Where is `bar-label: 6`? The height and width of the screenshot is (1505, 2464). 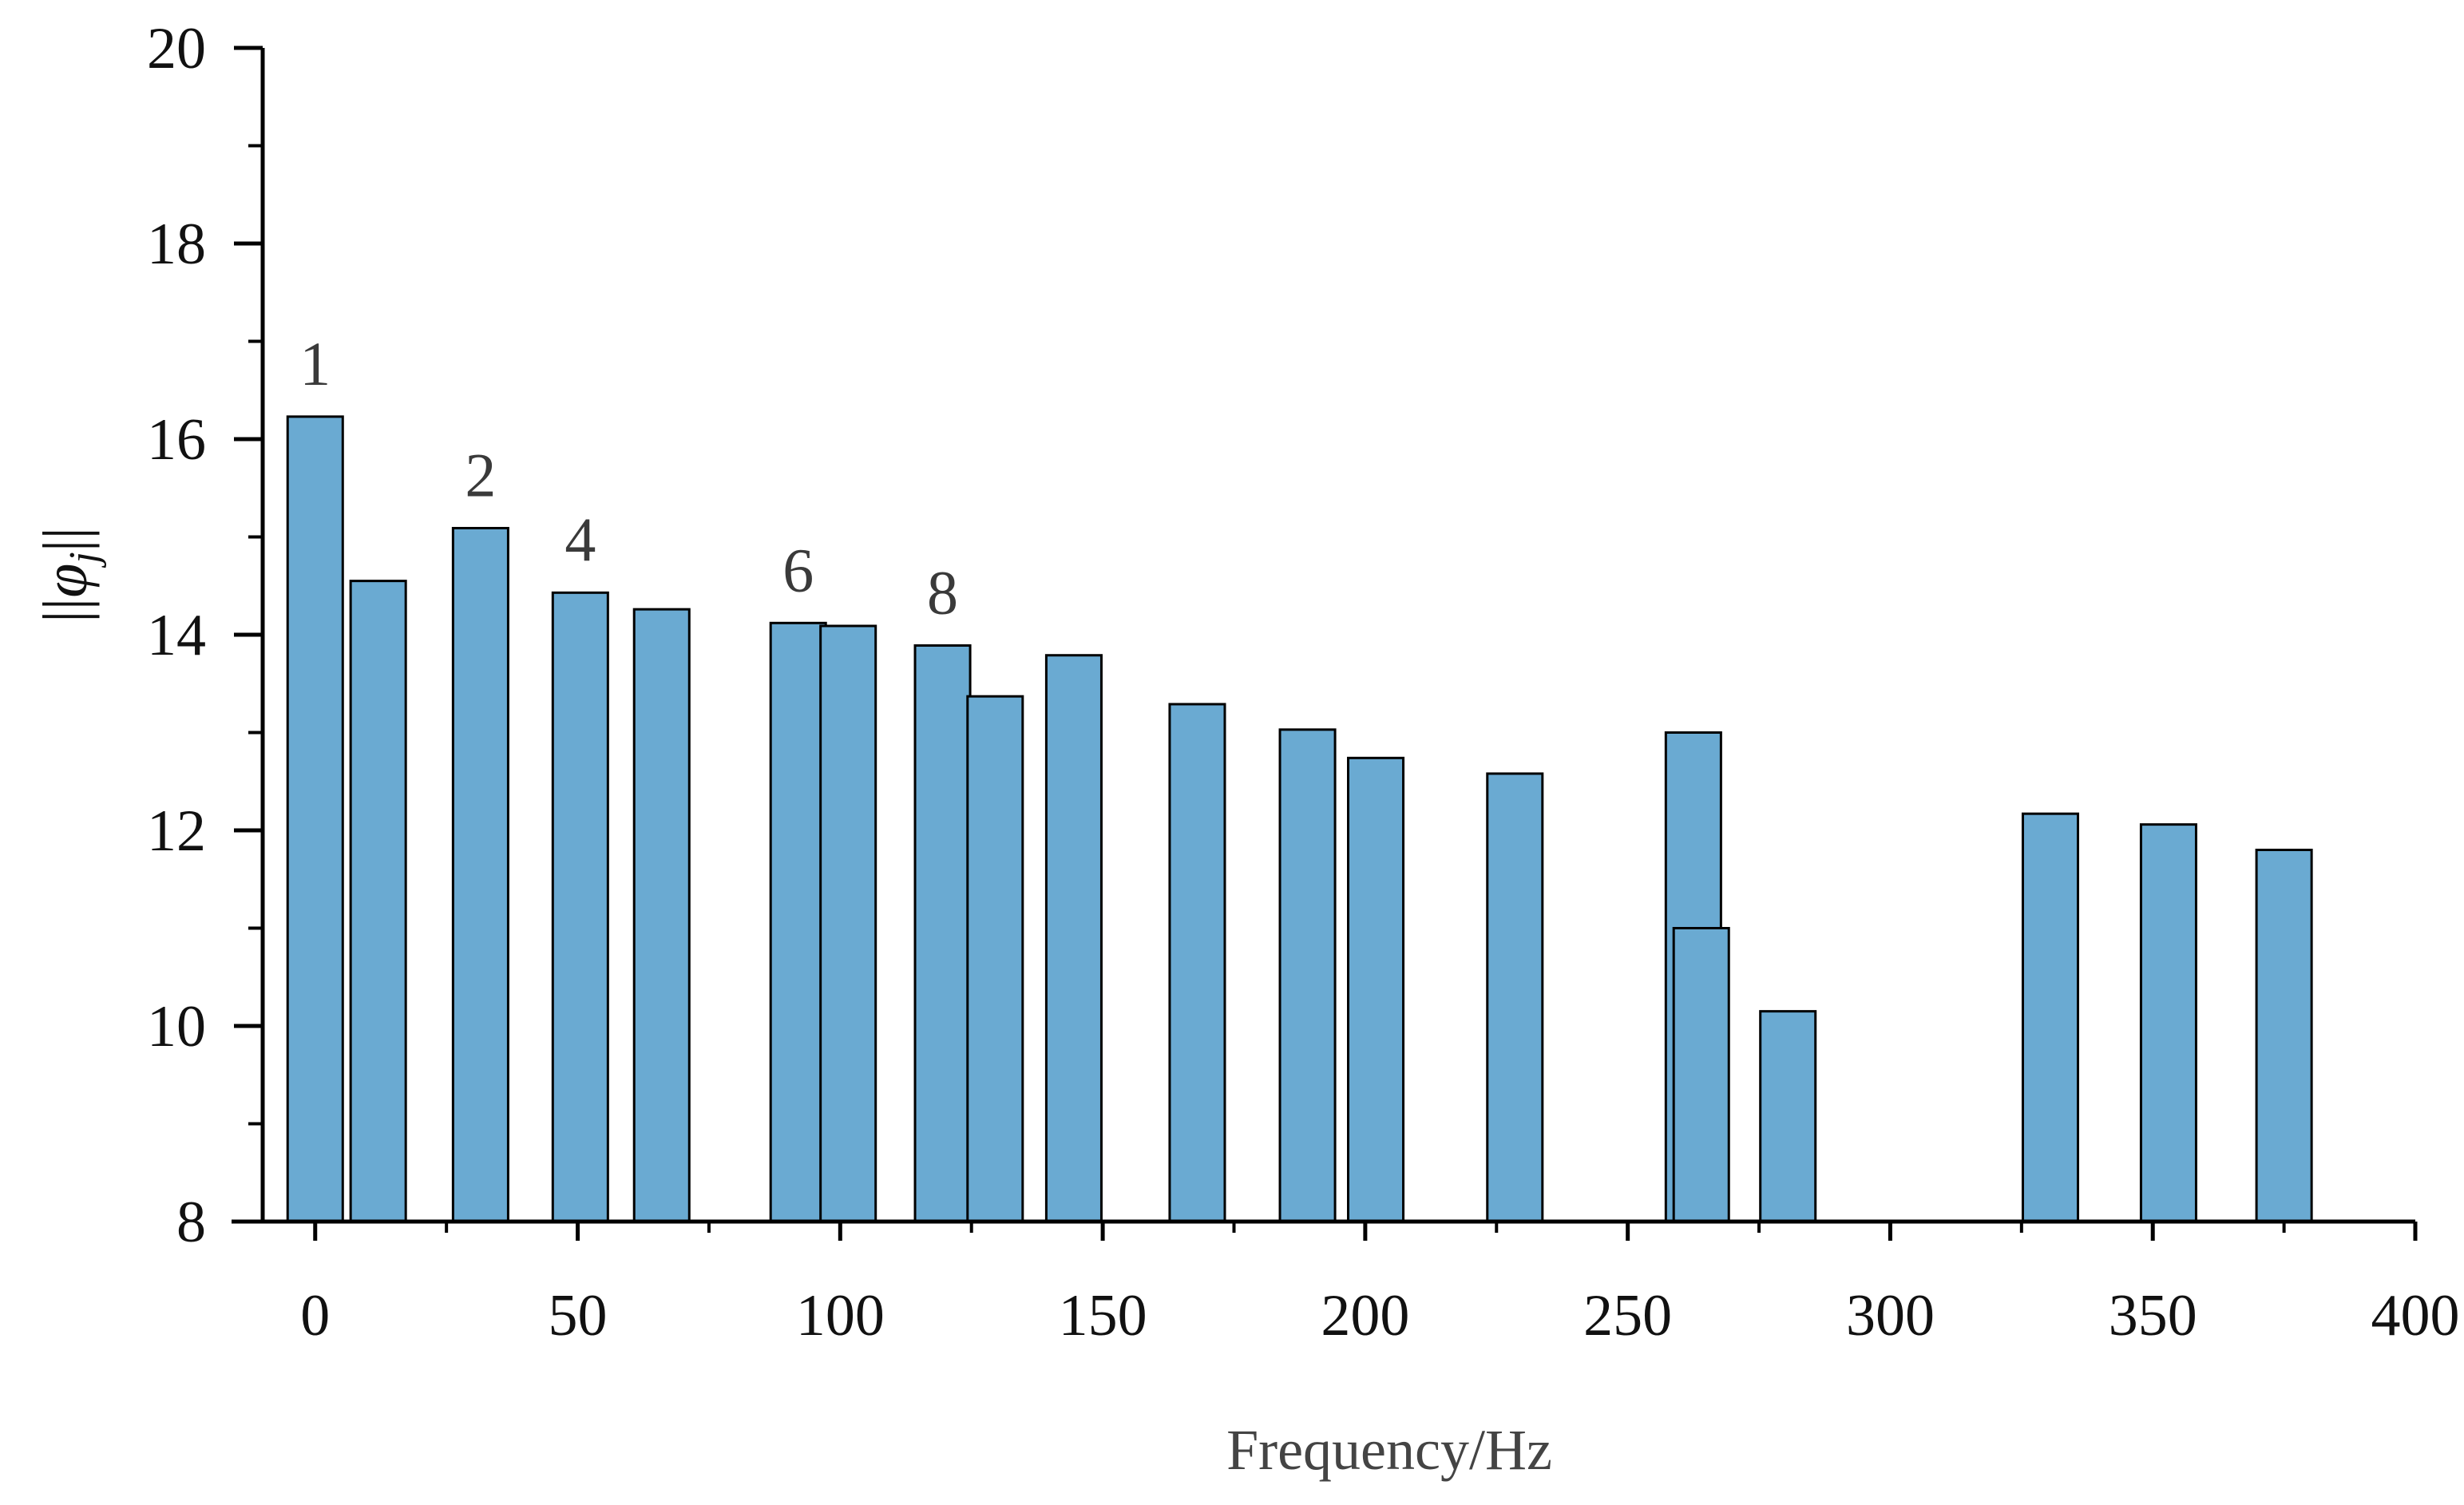 bar-label: 6 is located at coordinates (798, 569).